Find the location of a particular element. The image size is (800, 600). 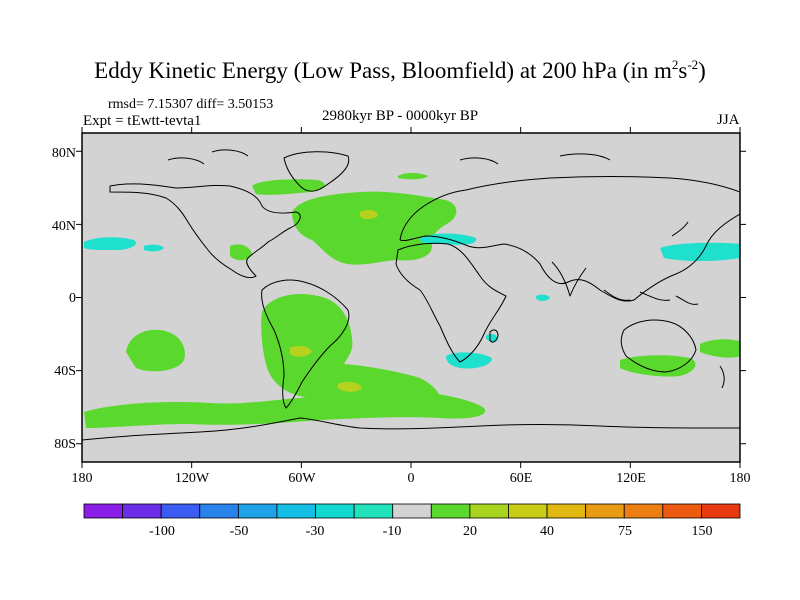

coast-arctic-islands is located at coordinates (389, 157).